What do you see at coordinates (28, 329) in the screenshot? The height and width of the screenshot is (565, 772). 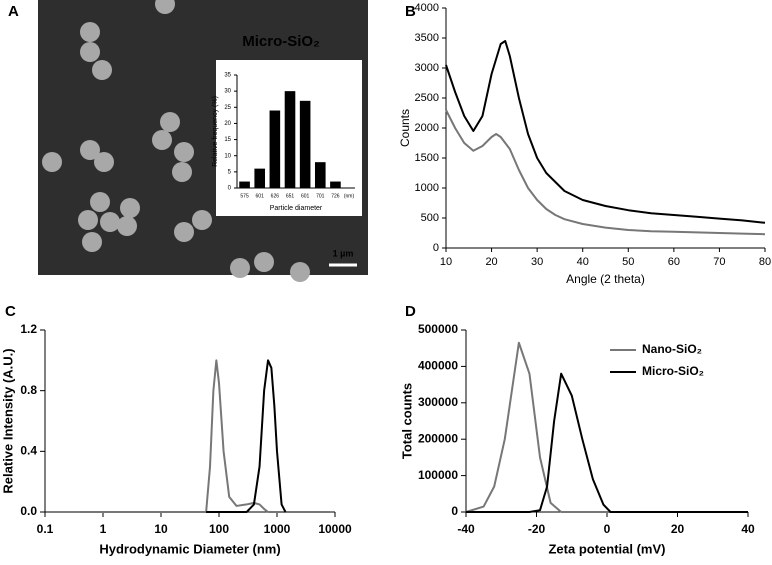 I see `y-tick-label: 1.2` at bounding box center [28, 329].